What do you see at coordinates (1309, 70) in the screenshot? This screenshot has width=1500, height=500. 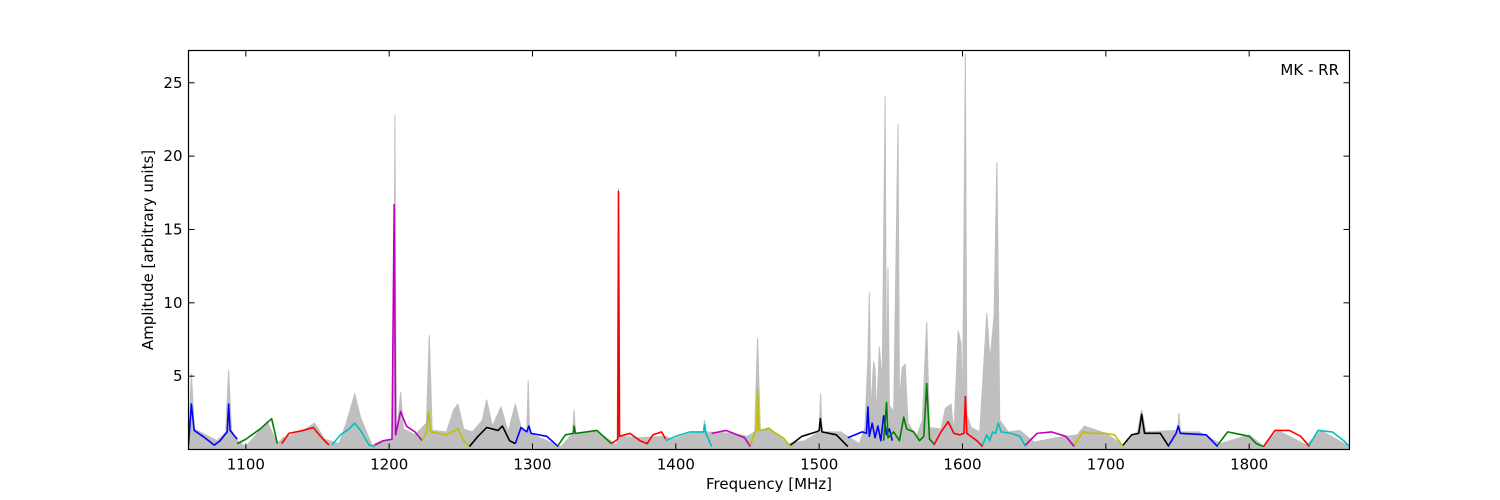 I see `corner-annotation: MK - RR` at bounding box center [1309, 70].